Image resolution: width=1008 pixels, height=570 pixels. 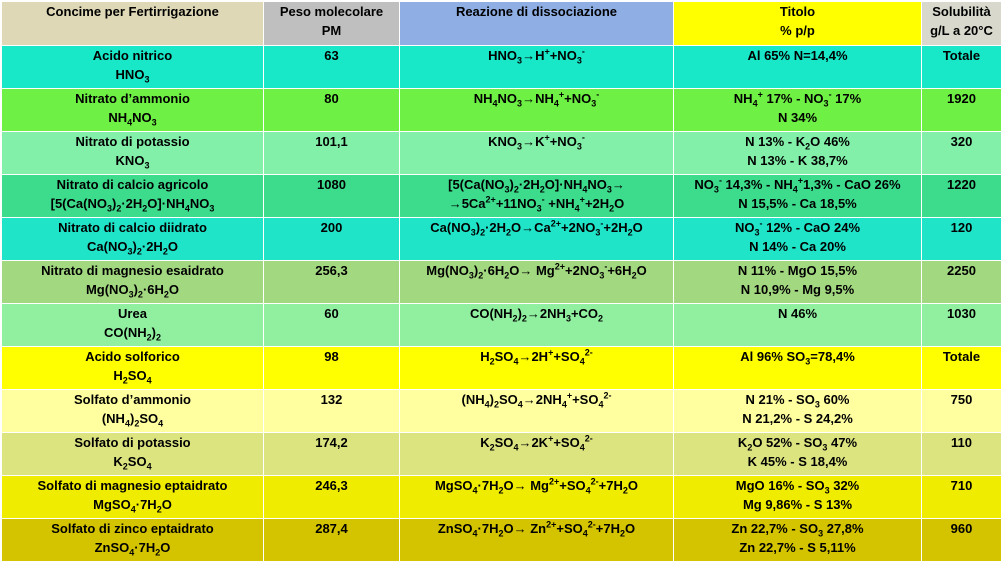 What do you see at coordinates (536, 357) in the screenshot?
I see `reaction-line: H2SO4→2H++SO42-` at bounding box center [536, 357].